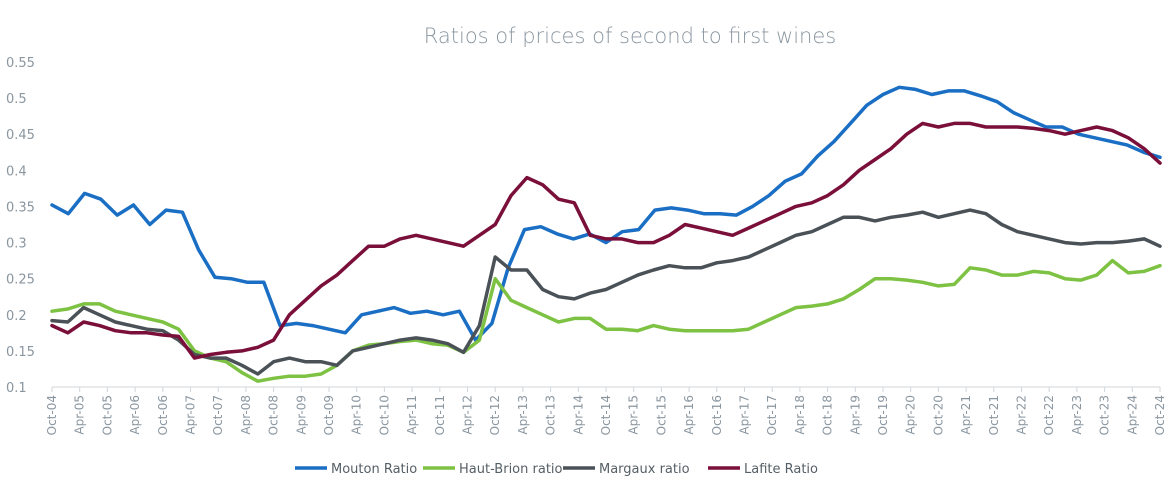 Image resolution: width=1172 pixels, height=485 pixels. I want to click on x-tick-label: Oct-22, so click(1049, 415).